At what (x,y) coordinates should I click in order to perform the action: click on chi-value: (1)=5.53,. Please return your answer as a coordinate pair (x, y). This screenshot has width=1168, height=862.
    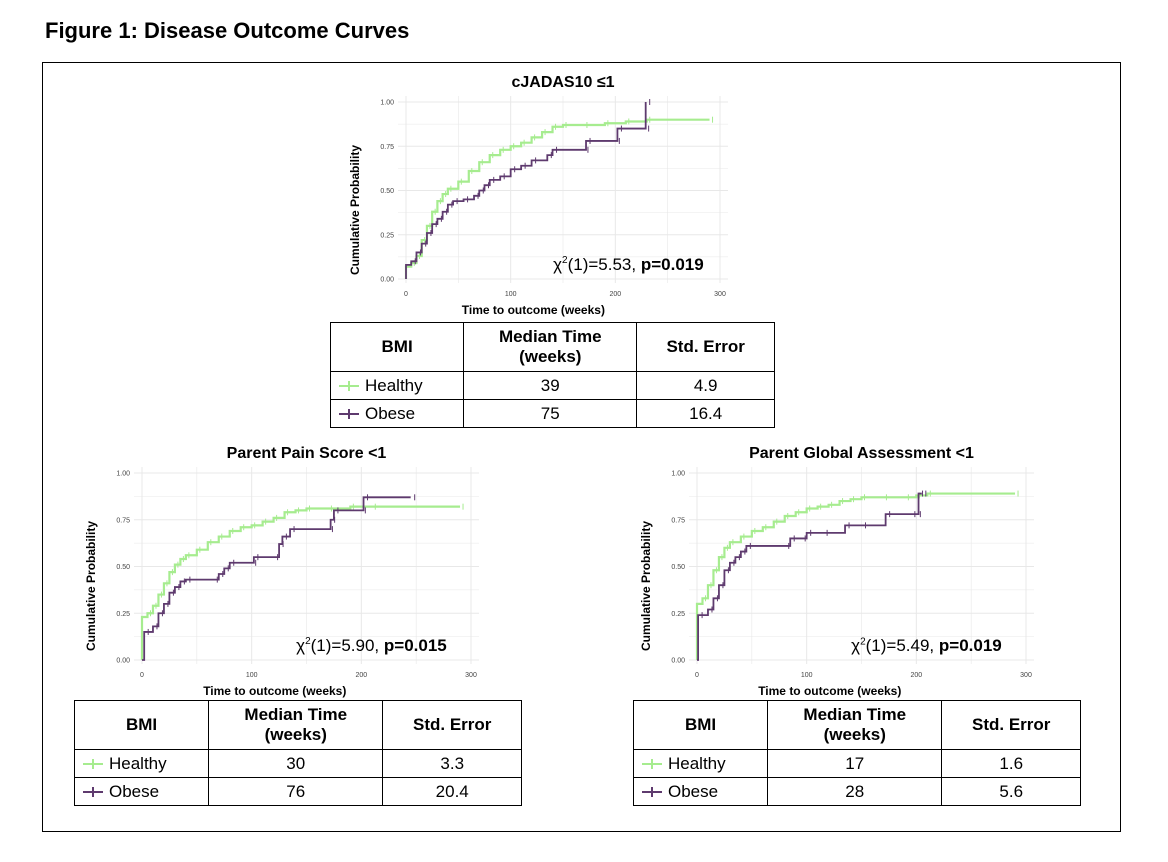
    Looking at the image, I should click on (604, 264).